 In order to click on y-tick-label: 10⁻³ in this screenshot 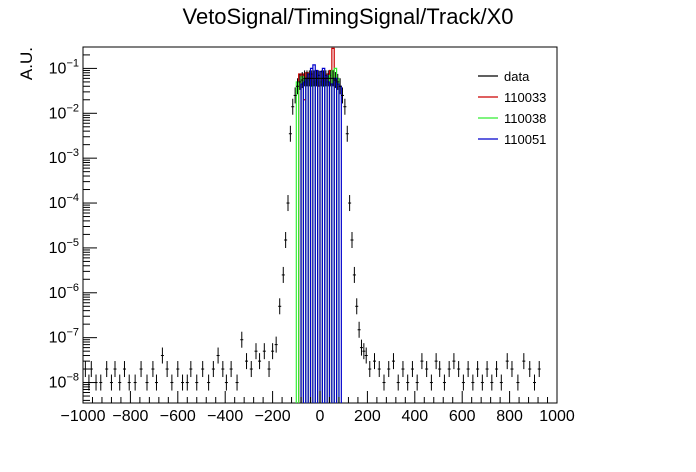, I will do `click(64, 157)`.